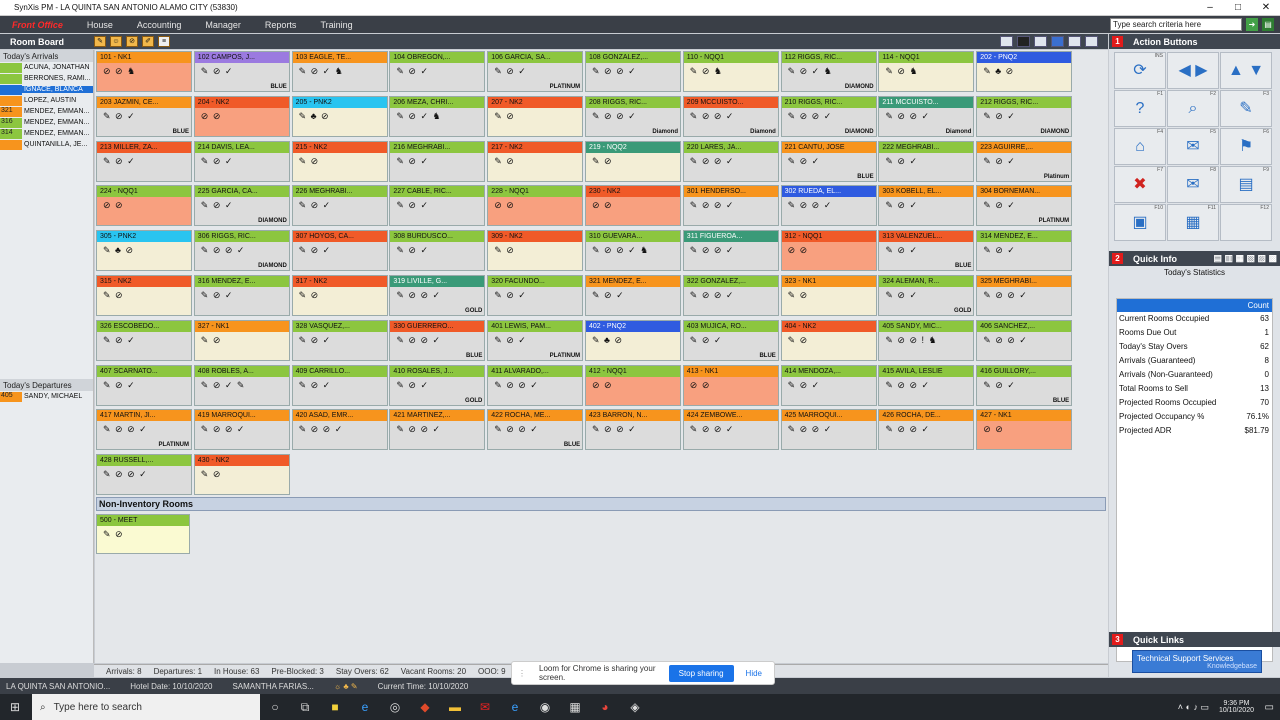 The image size is (1280, 720). I want to click on room-tile: 417 MARTIN, JI... ✎ ⊘ ⊘ ✓ PLATINUM, so click(144, 430).